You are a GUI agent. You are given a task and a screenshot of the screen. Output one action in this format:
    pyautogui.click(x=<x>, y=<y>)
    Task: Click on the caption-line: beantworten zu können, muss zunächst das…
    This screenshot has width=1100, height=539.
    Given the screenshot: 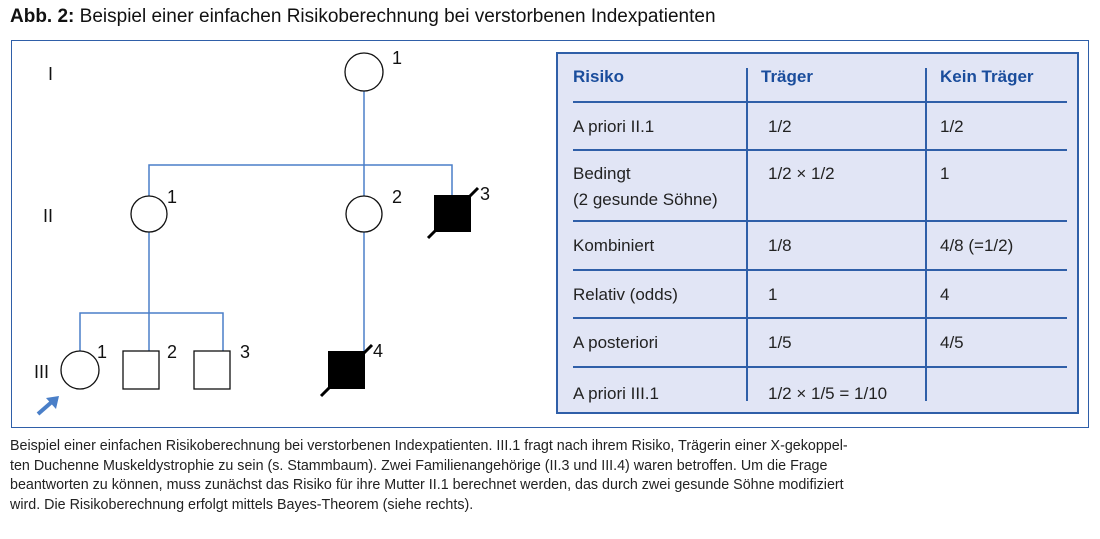 What is the action you would take?
    pyautogui.click(x=427, y=485)
    